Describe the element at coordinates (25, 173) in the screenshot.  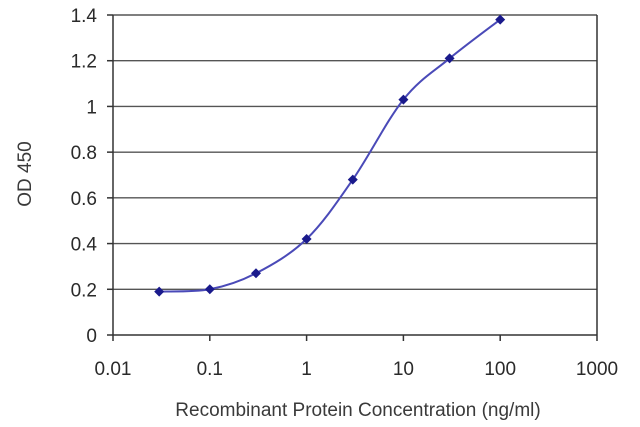
I see `y-axis-title: OD 450` at that location.